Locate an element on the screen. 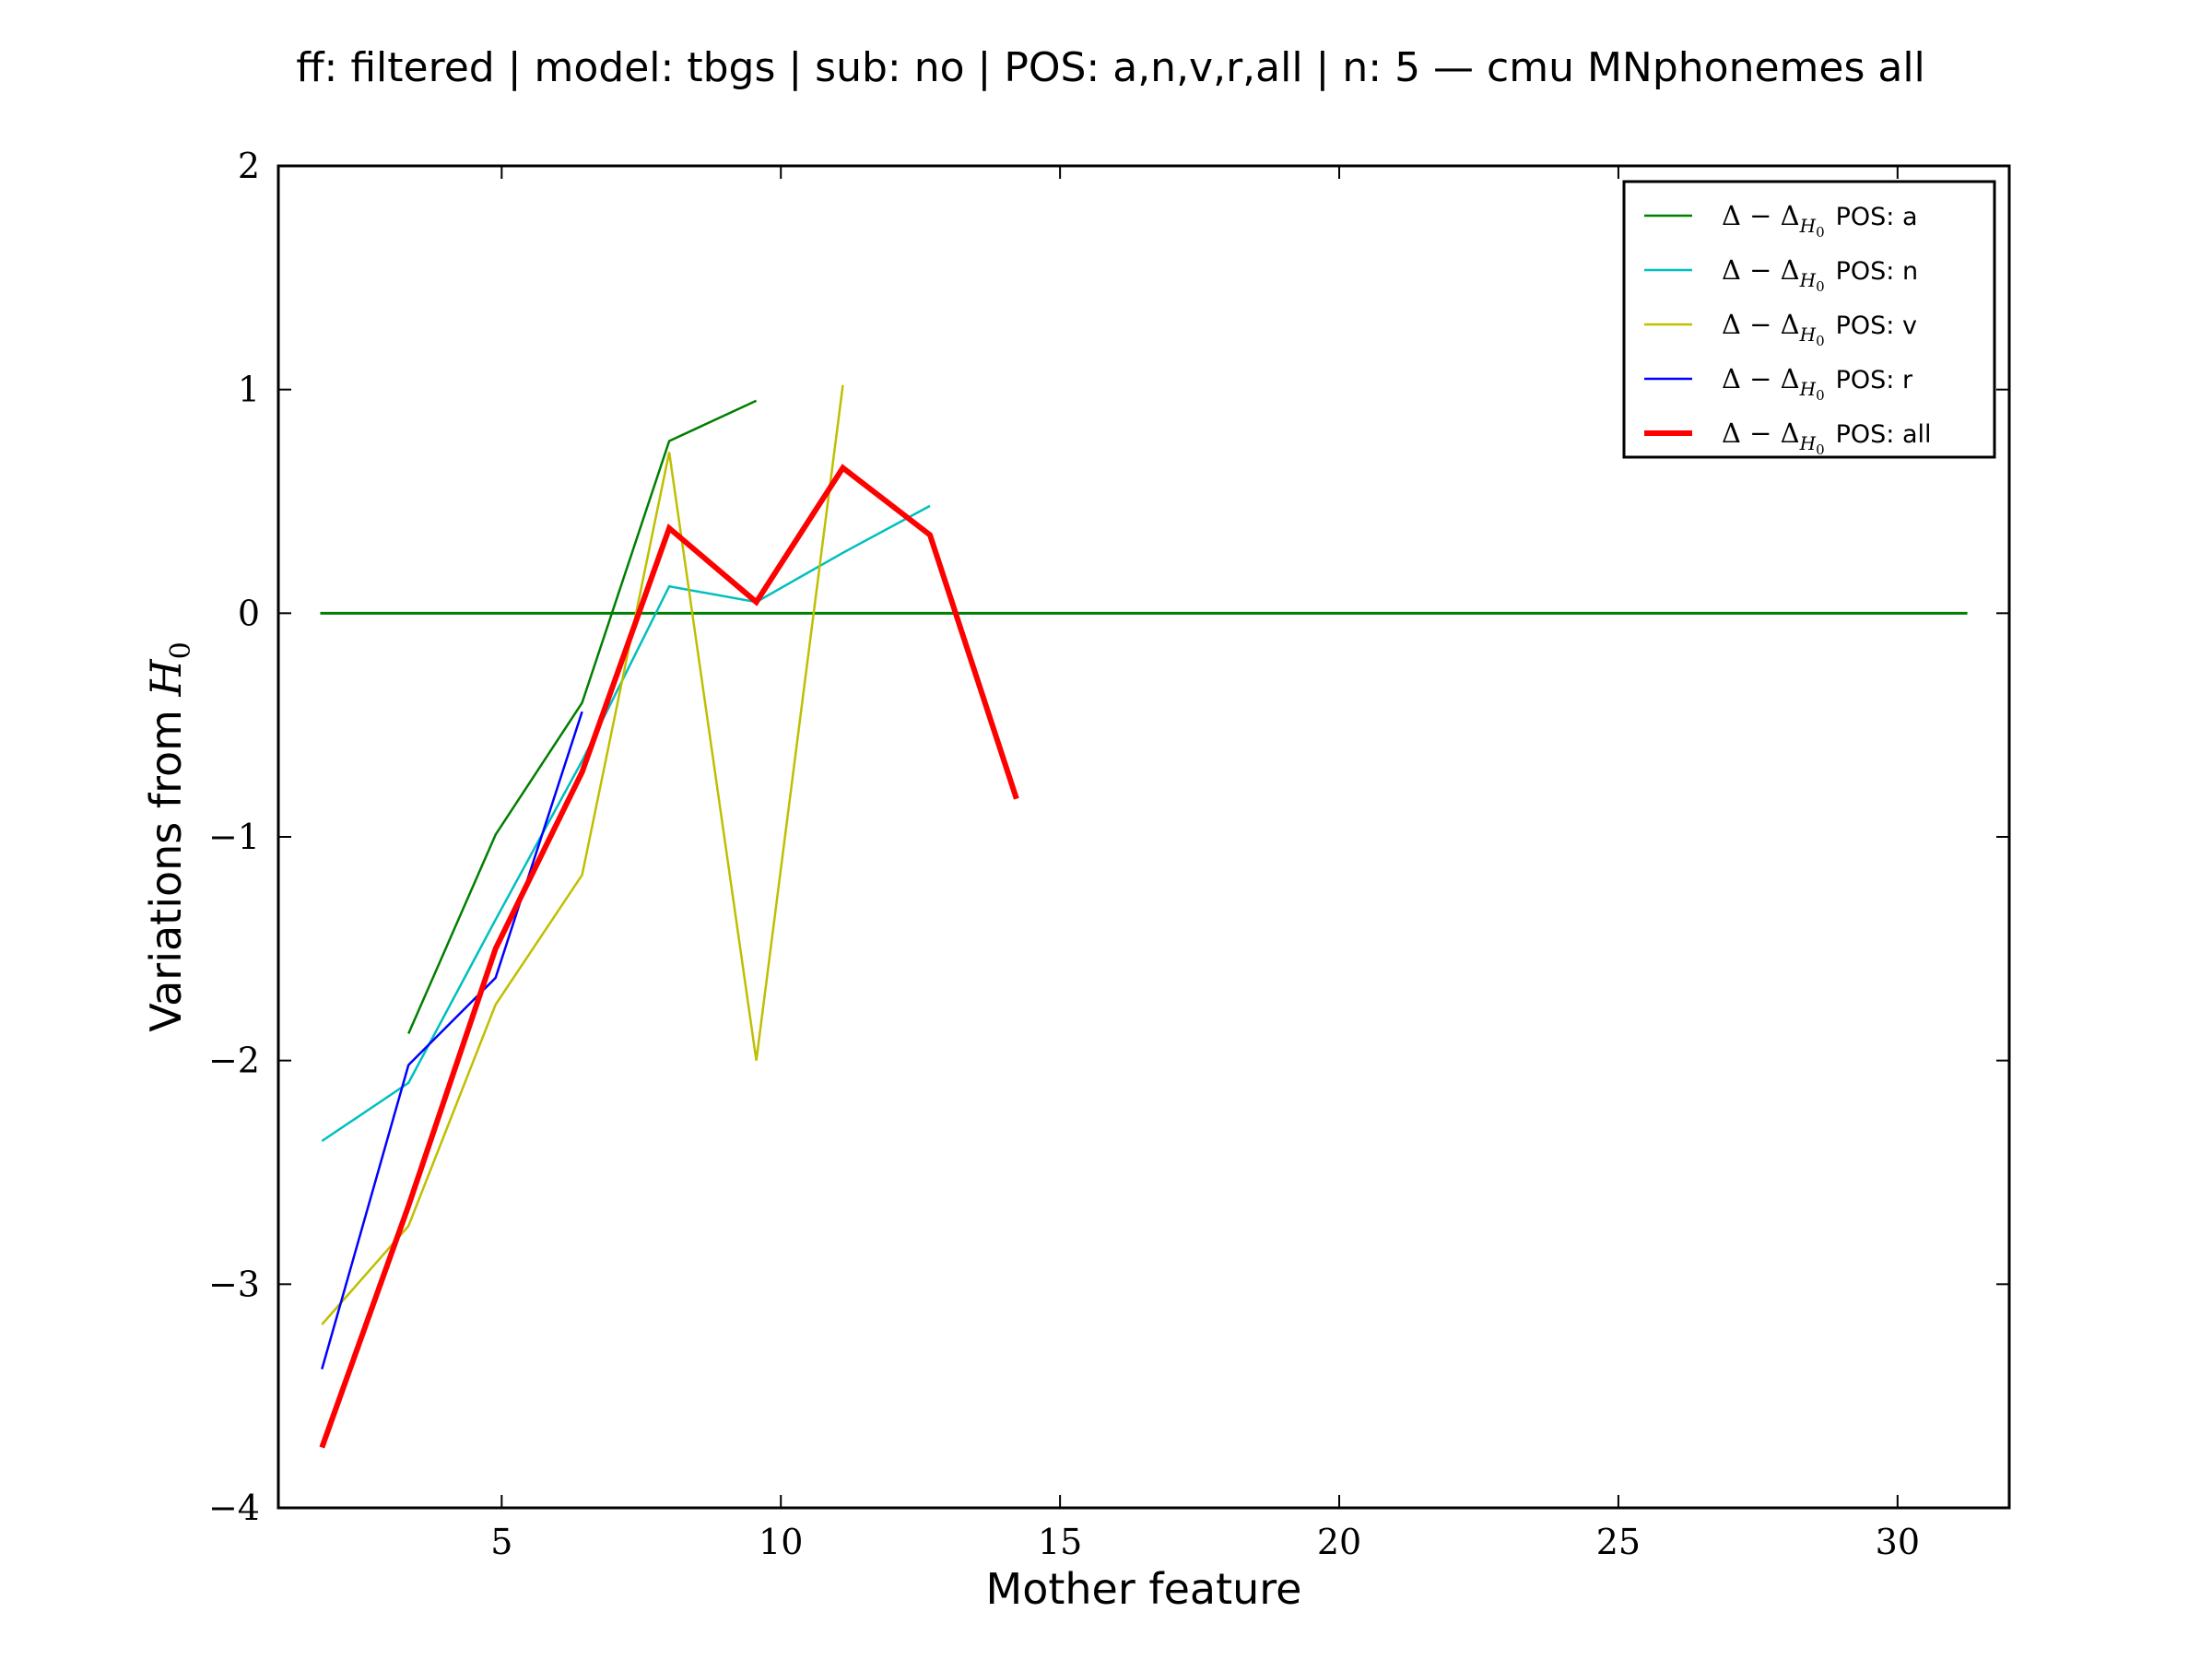 The width and height of the screenshot is (2212, 1659). y-axis-label-text: Variations from is located at coordinates (166, 863).